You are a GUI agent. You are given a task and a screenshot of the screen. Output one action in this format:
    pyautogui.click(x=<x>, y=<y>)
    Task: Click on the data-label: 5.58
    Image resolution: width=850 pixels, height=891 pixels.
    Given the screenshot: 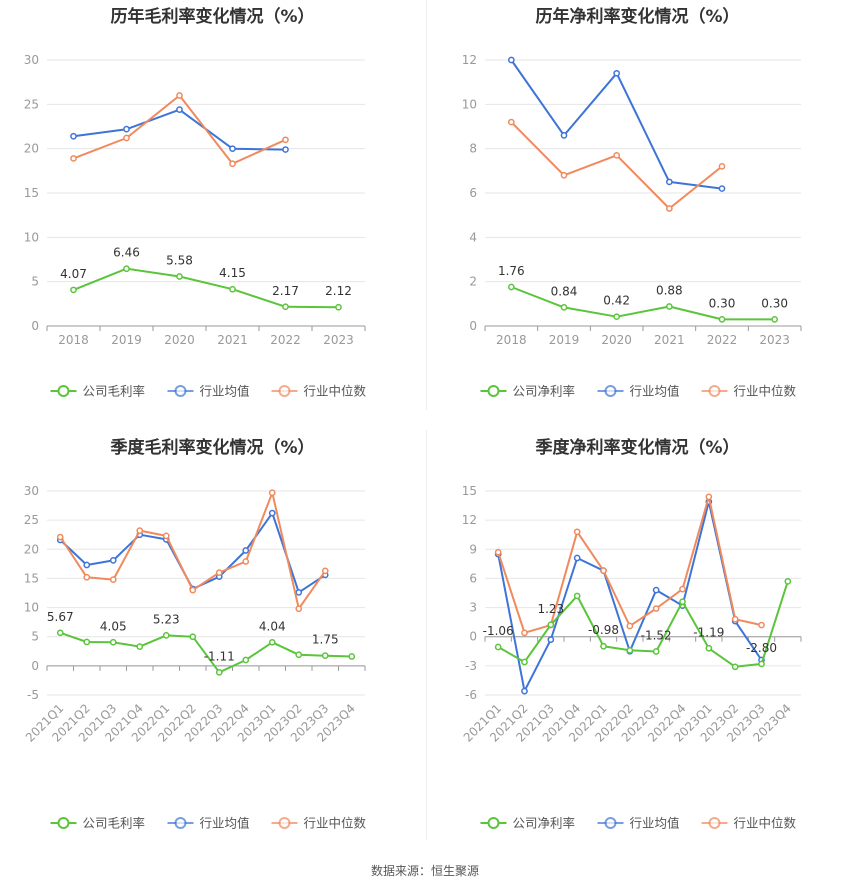 What is the action you would take?
    pyautogui.click(x=179, y=261)
    